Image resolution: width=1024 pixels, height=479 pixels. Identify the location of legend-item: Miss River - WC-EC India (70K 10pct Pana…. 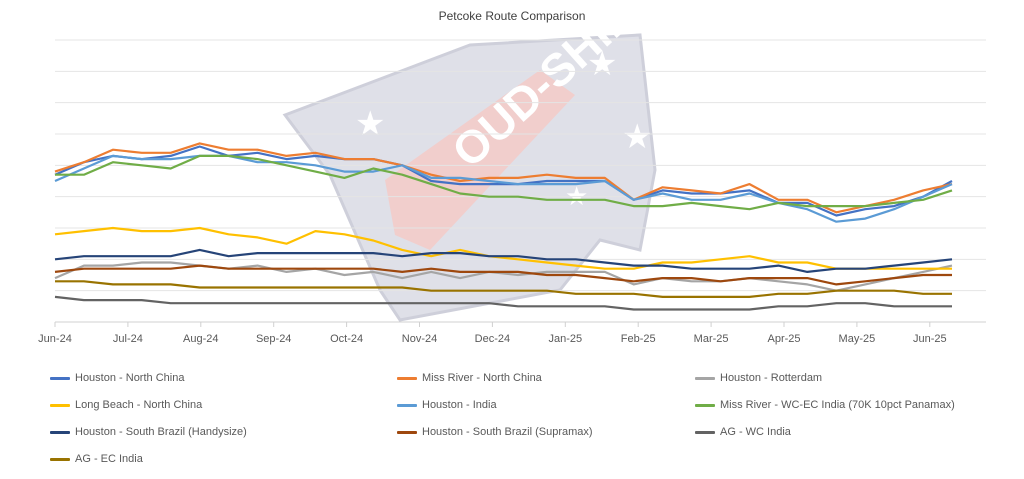
(825, 405).